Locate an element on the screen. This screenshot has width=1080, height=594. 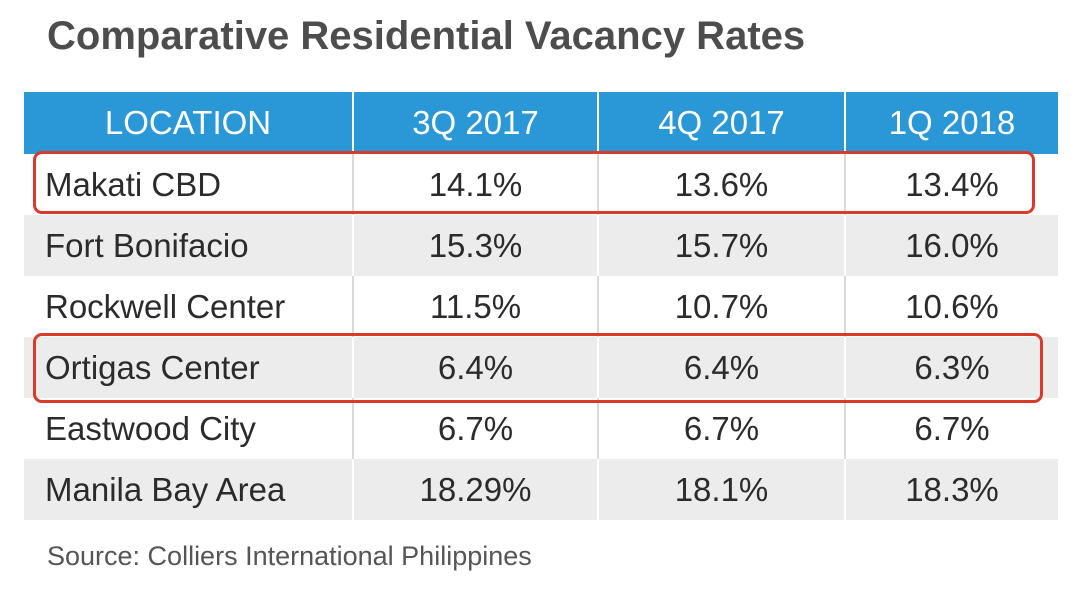
value-cell: 16.0% is located at coordinates (951, 245).